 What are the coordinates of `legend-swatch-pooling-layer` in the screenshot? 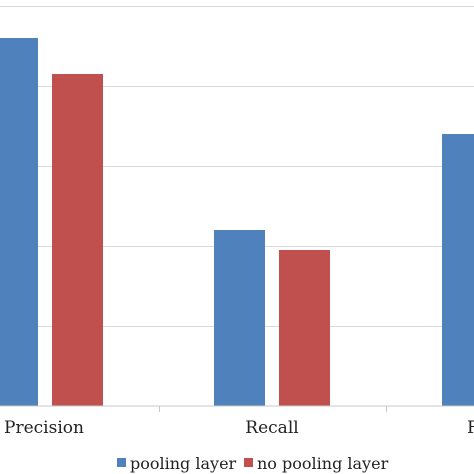 It's located at (121, 462).